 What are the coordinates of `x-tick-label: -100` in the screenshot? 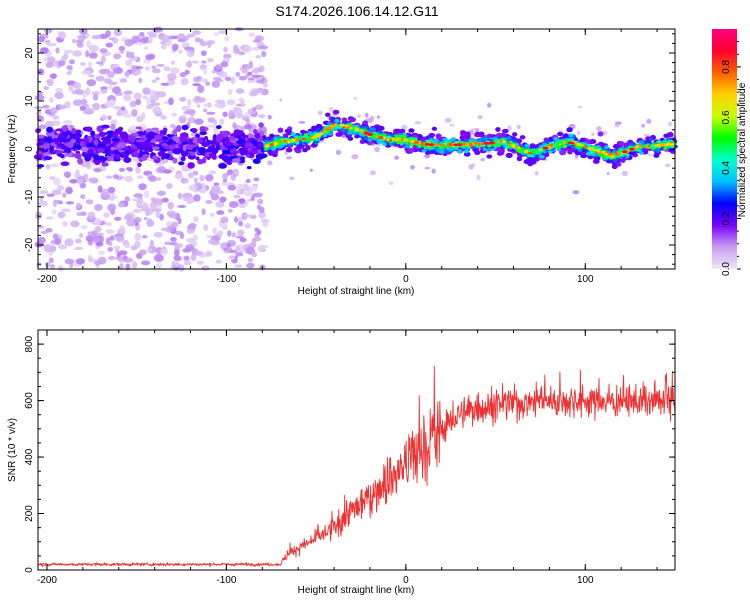 It's located at (226, 279).